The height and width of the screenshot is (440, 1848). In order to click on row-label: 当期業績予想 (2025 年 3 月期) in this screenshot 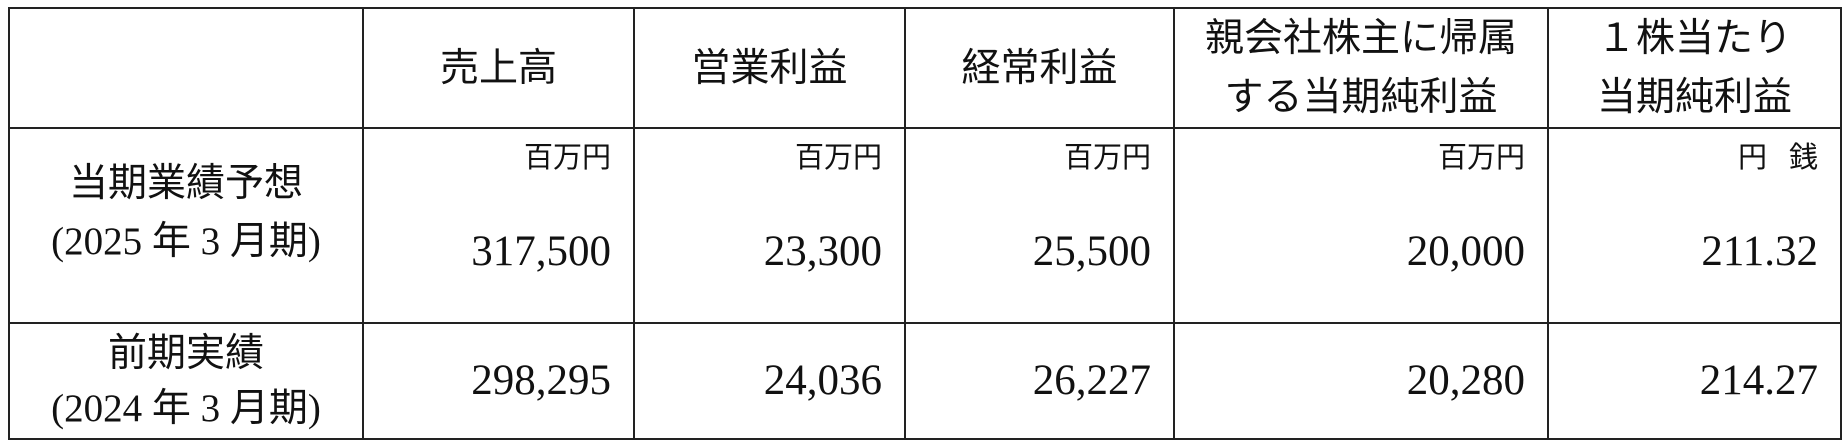, I will do `click(186, 225)`.